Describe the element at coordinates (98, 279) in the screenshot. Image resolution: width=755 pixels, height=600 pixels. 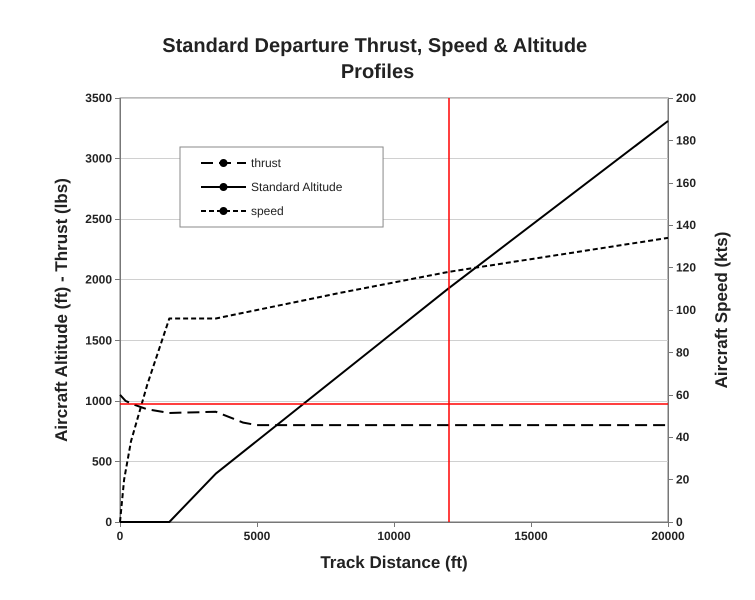
I see `y-tick-label: 2000` at that location.